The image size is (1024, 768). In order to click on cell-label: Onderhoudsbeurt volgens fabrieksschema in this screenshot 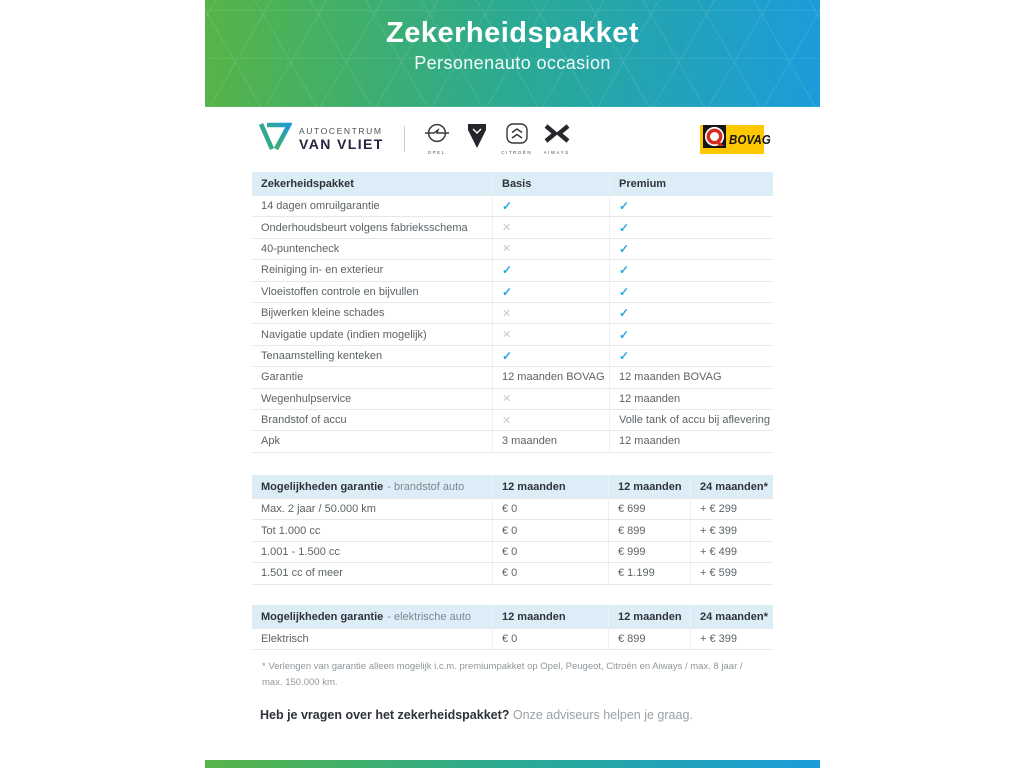, I will do `click(364, 227)`.